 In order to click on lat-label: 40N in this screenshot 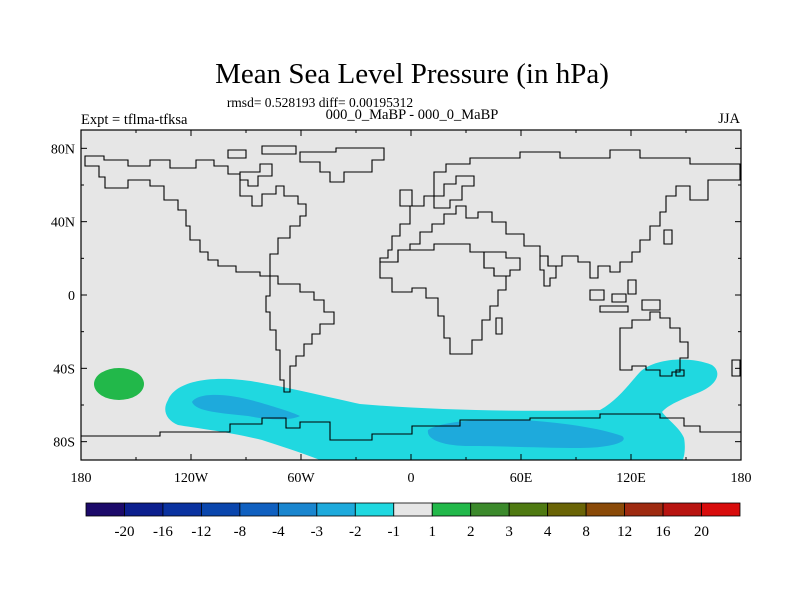, I will do `click(63, 223)`.